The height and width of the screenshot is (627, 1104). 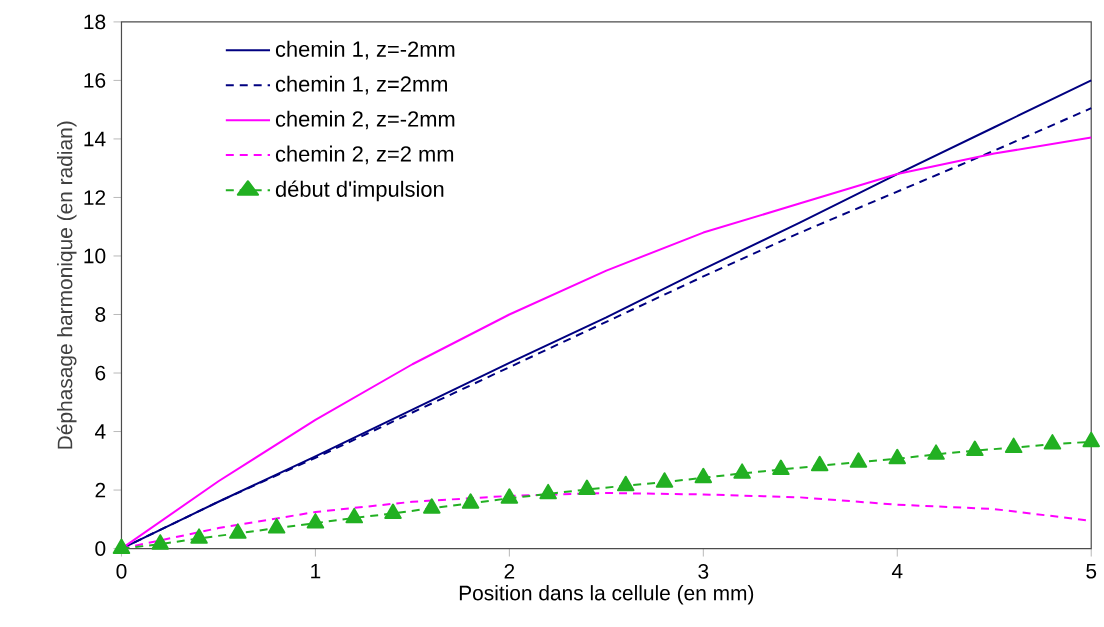 What do you see at coordinates (95, 256) in the screenshot?
I see `y-tick-label: 10` at bounding box center [95, 256].